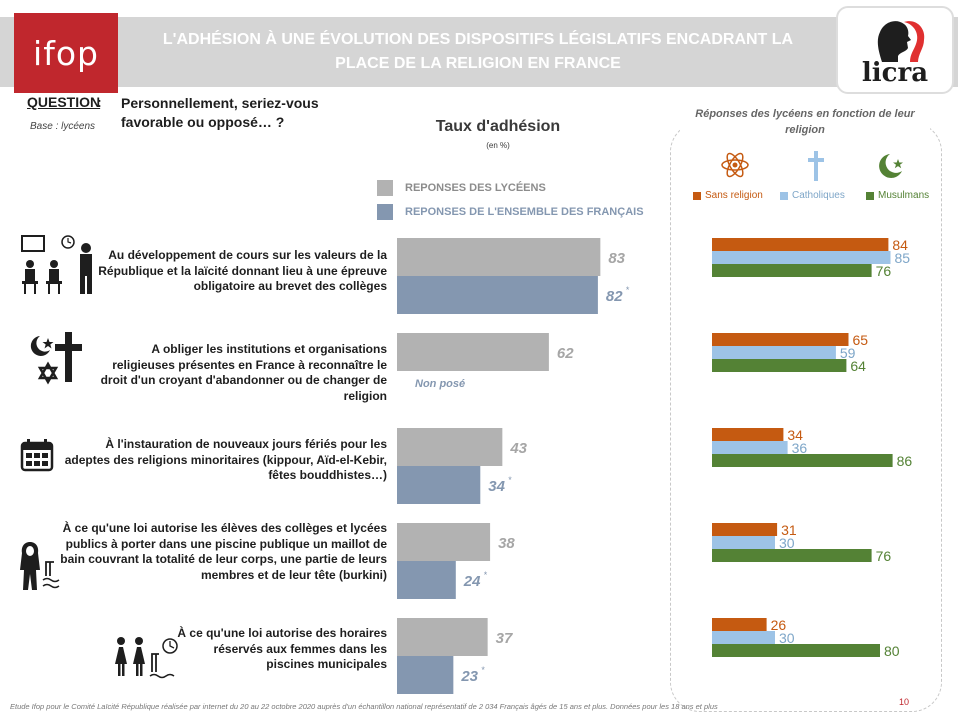 Image resolution: width=958 pixels, height=719 pixels. Describe the element at coordinates (858, 366) in the screenshot. I see `religion-value-musulmans-2: 64` at that location.